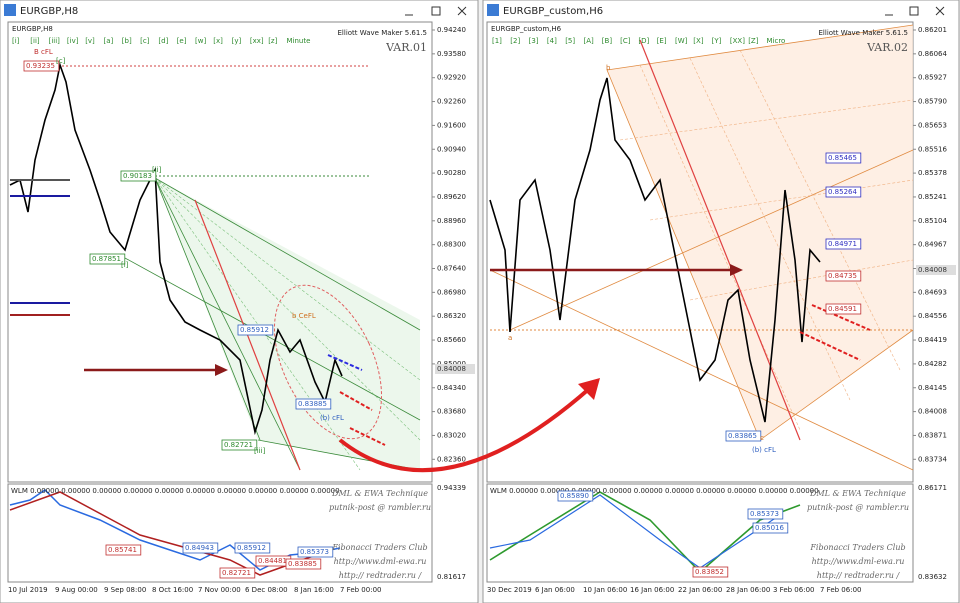 The image size is (960, 603). Describe the element at coordinates (589, 41) in the screenshot. I see `toolbar-button: [A]` at that location.